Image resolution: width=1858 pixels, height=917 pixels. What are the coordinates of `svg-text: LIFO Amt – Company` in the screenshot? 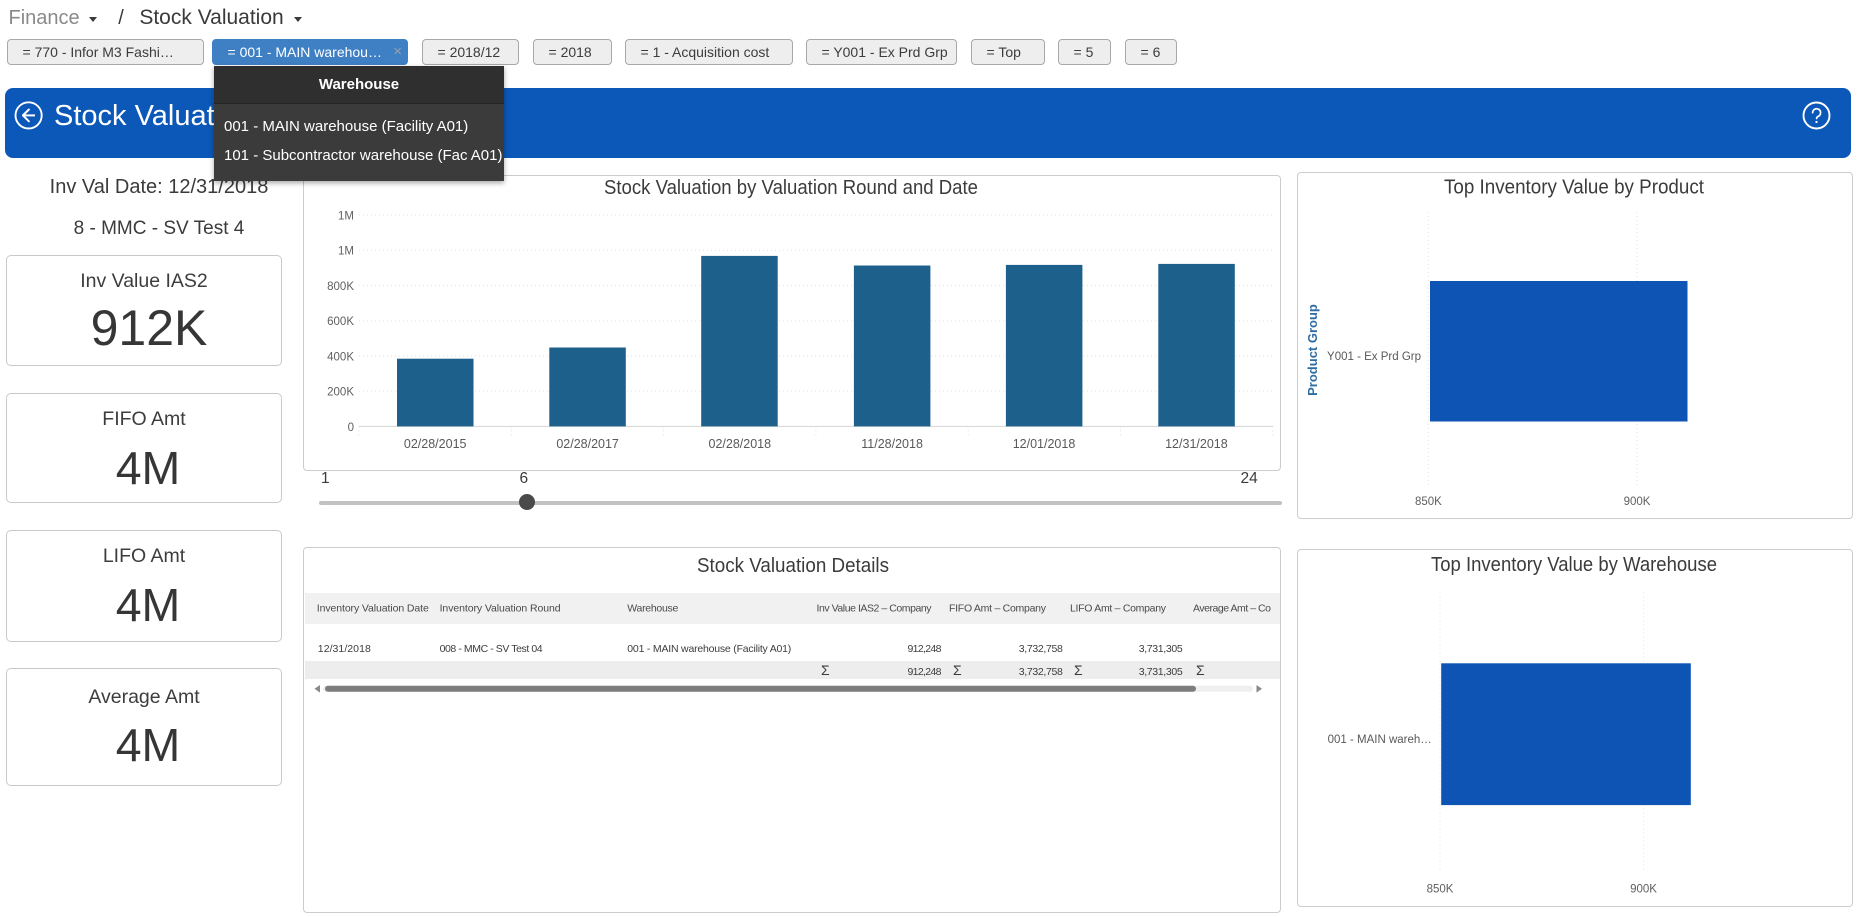 It's located at (1118, 609).